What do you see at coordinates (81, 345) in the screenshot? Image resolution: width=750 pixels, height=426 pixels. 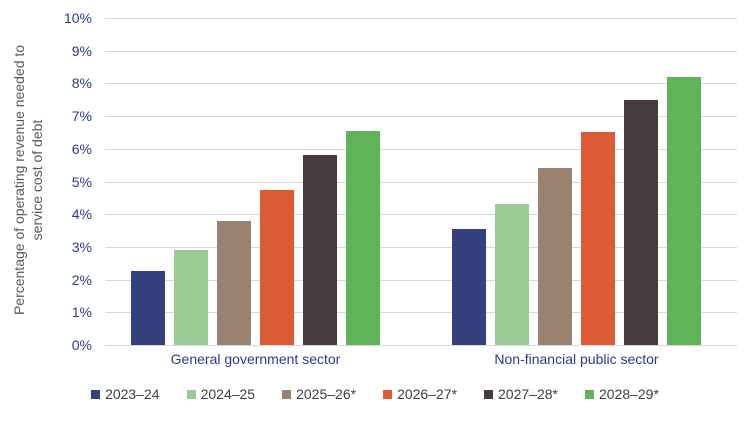 I see `y-tick-label: 0%` at bounding box center [81, 345].